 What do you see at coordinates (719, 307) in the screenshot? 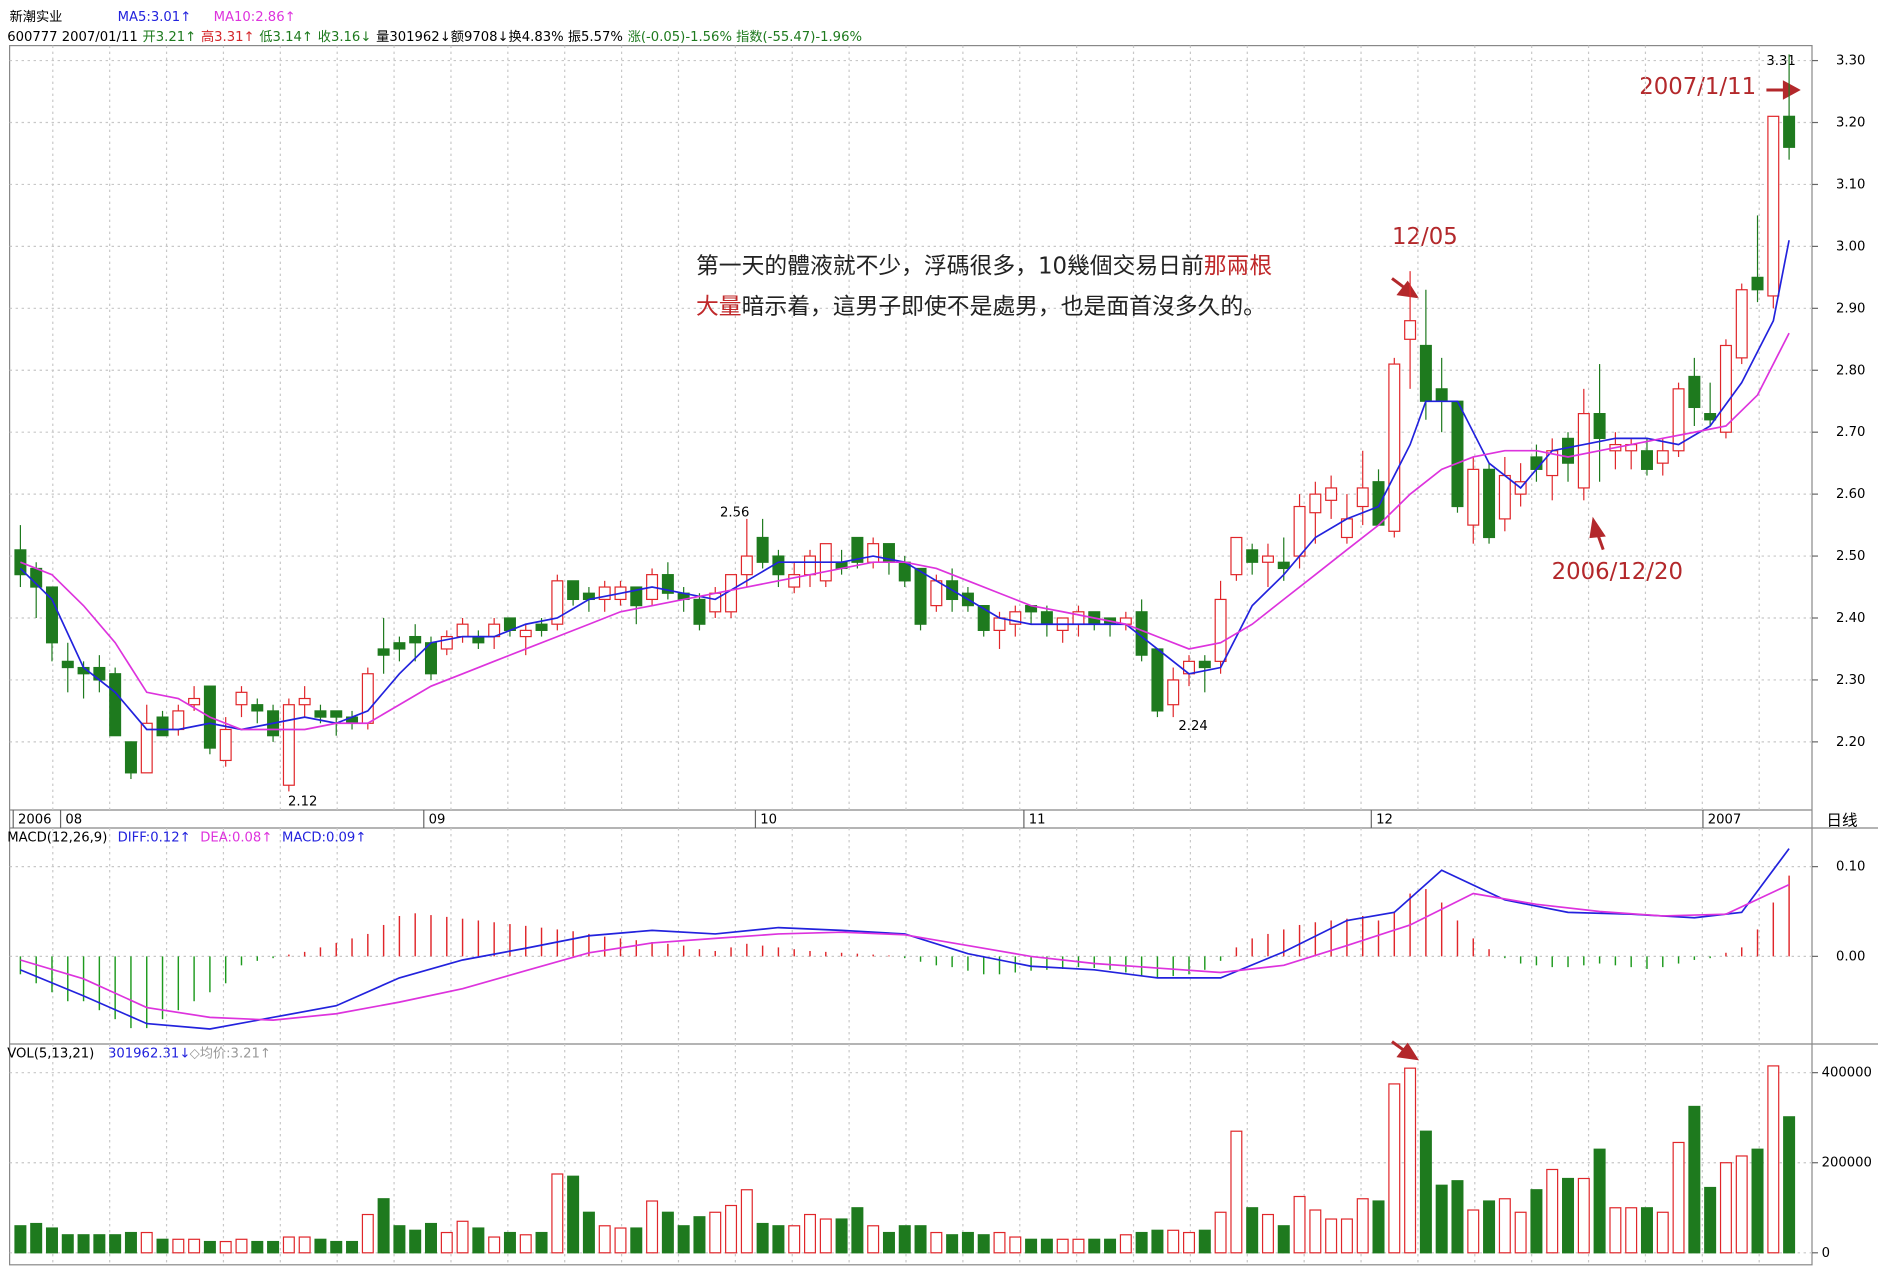
I see `annotation-part: 大量` at bounding box center [719, 307].